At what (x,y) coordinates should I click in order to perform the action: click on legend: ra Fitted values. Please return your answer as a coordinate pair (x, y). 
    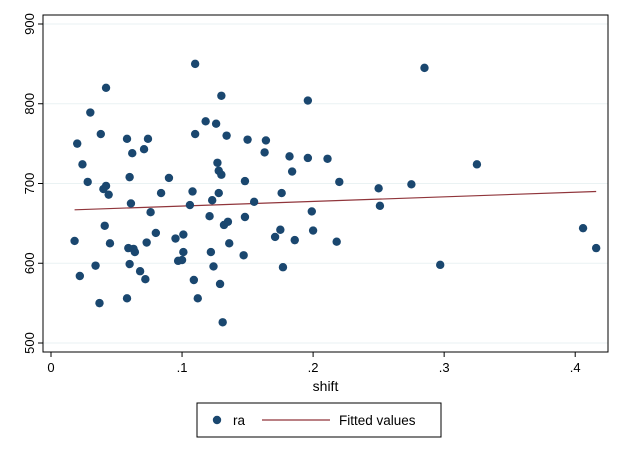
    Looking at the image, I should click on (319, 420).